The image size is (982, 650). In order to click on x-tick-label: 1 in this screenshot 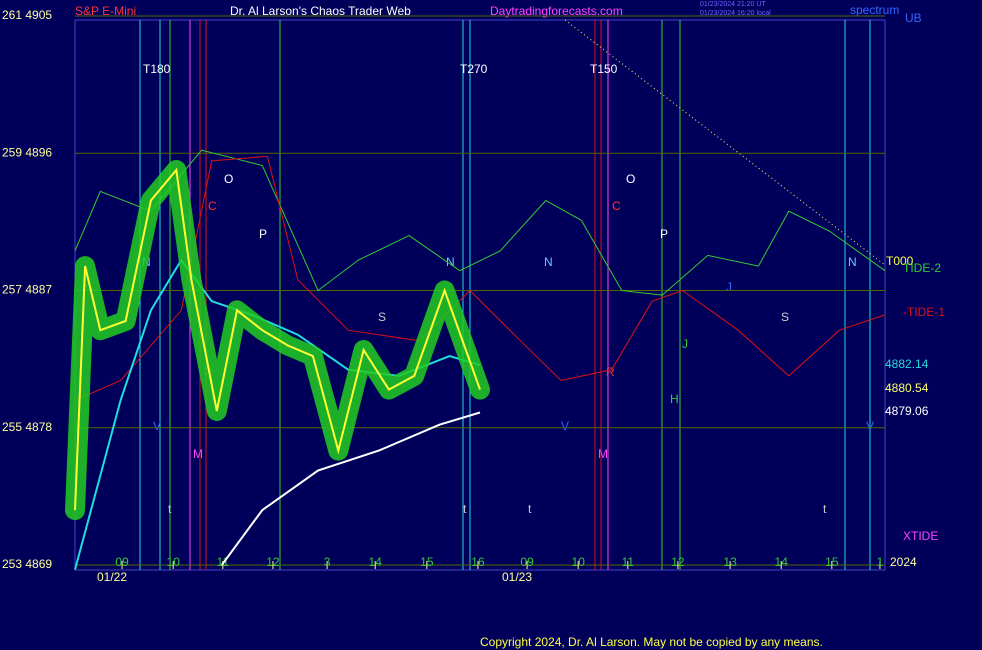, I will do `click(880, 562)`.